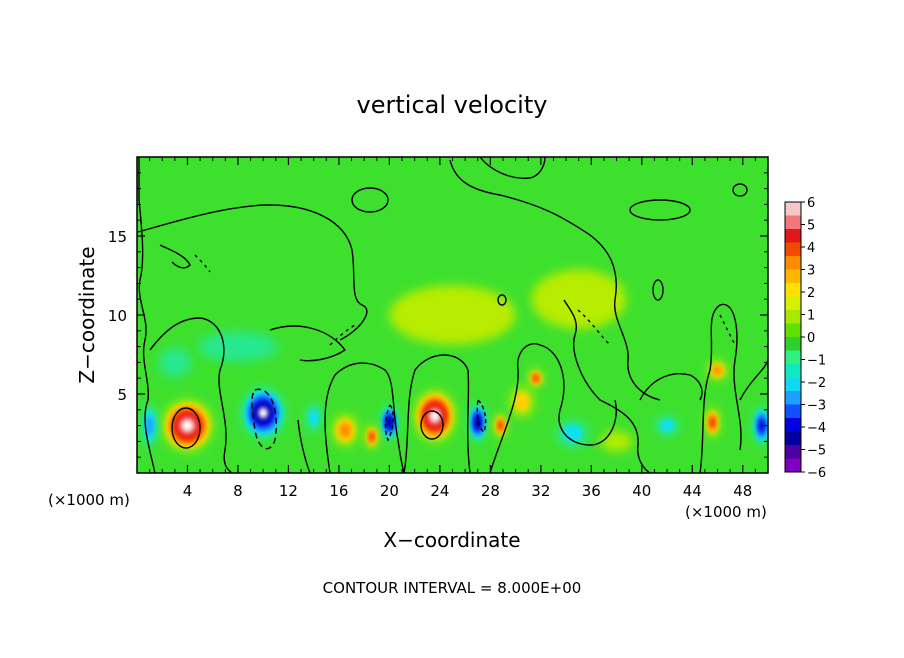  What do you see at coordinates (89, 500) in the screenshot?
I see `x-unit-left: (×1000 m)` at bounding box center [89, 500].